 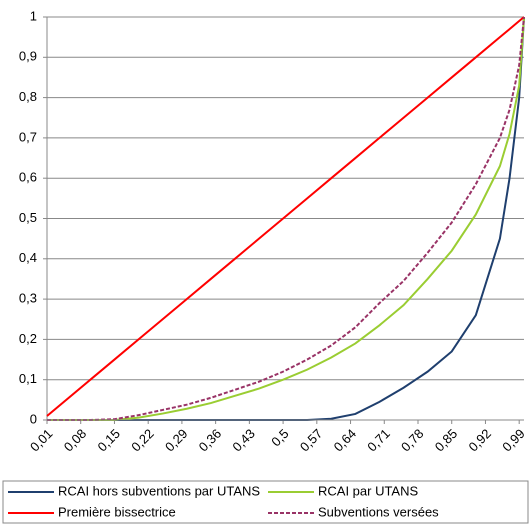 I want to click on x-tick-label: 0,01, so click(x=41, y=440).